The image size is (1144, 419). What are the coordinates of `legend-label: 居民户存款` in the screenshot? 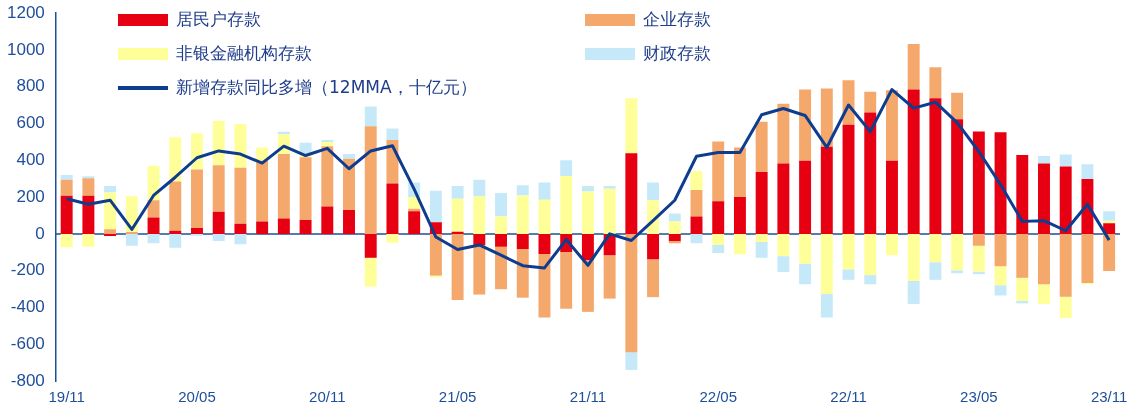 It's located at (218, 19).